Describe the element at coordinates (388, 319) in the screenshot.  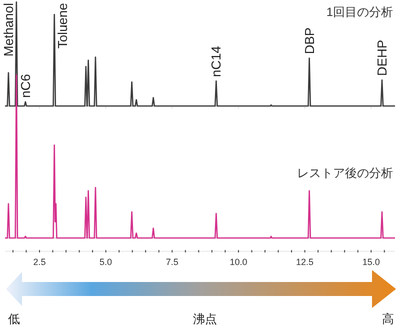
I see `text: 高` at that location.